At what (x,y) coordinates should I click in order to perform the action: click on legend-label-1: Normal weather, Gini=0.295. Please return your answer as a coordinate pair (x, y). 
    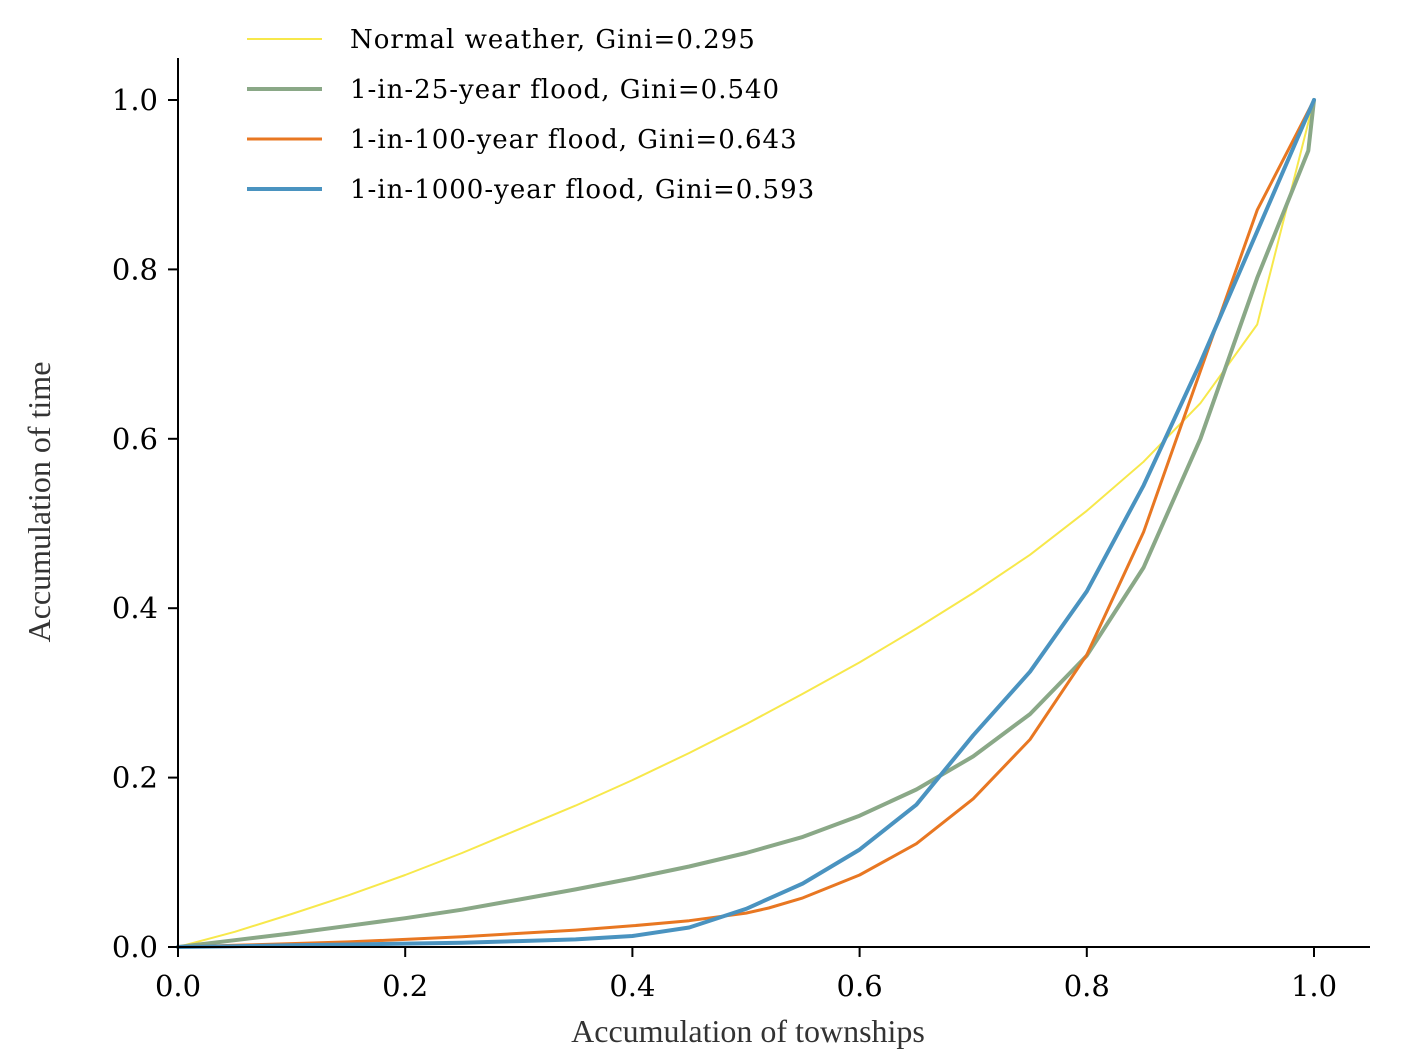
    Looking at the image, I should click on (553, 40).